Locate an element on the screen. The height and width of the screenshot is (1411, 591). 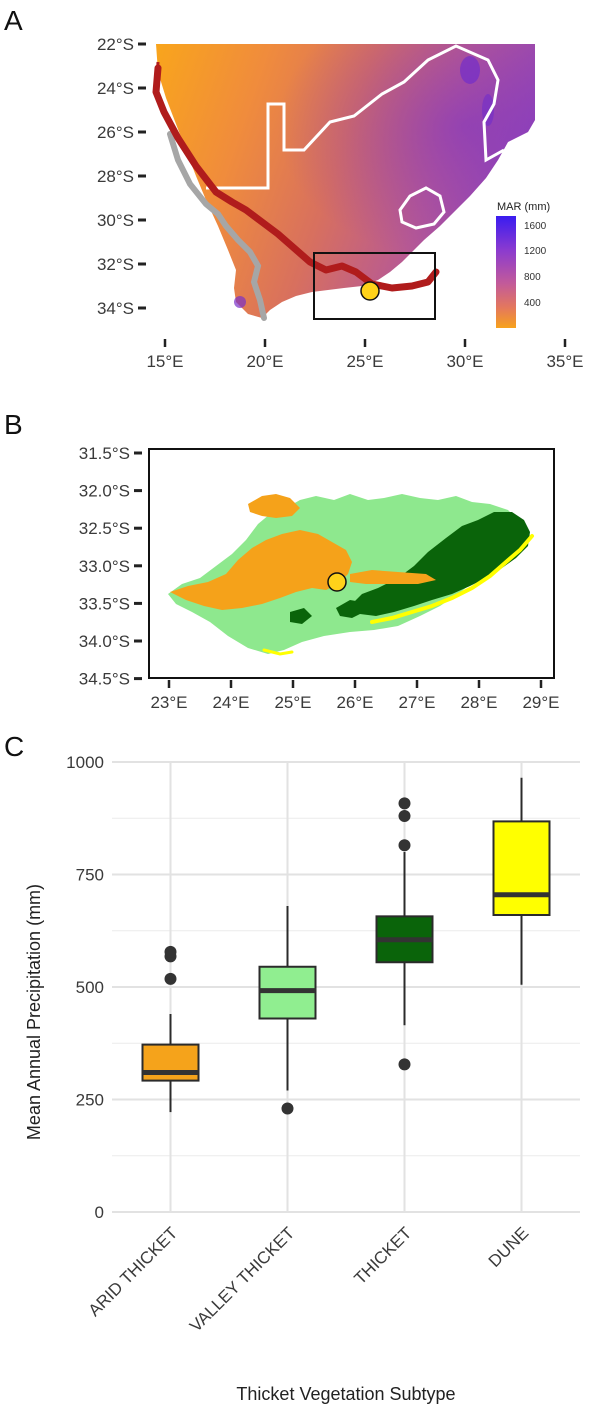
dune-coast is located at coordinates (452, 579).